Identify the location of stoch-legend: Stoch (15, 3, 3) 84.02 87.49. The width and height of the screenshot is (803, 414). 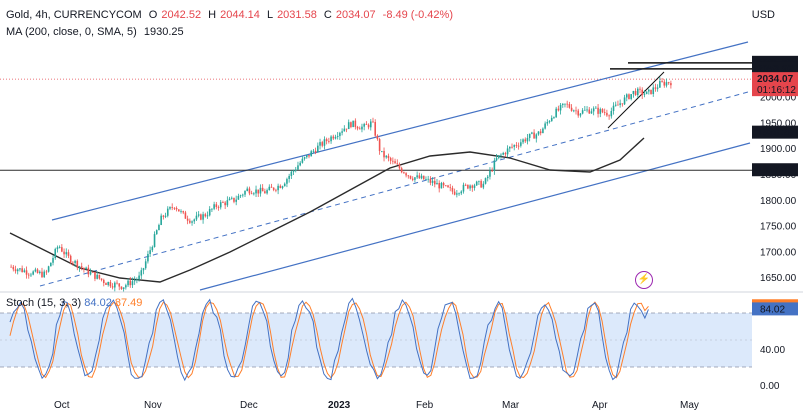
(74, 303).